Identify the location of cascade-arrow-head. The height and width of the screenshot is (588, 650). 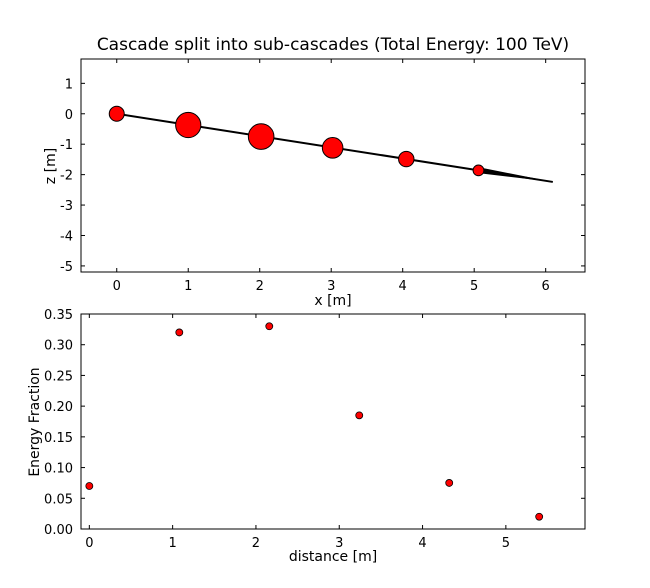
(515, 174).